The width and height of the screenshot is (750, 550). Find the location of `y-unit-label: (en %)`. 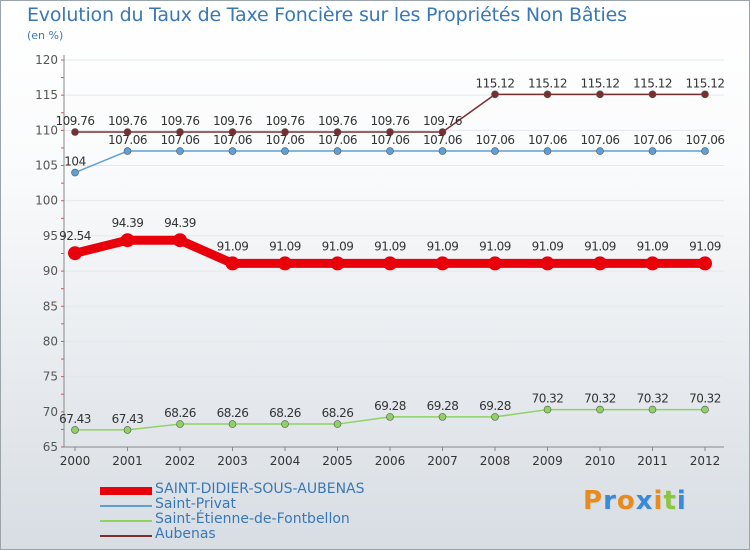

y-unit-label: (en %) is located at coordinates (45, 35).